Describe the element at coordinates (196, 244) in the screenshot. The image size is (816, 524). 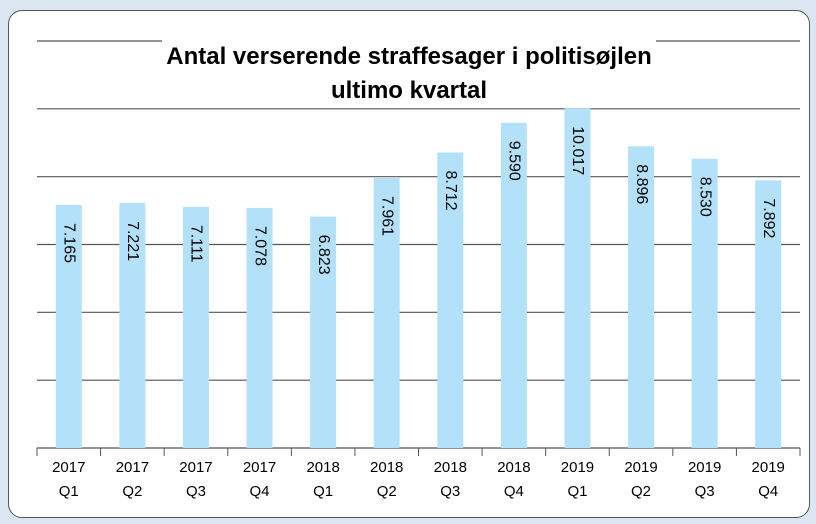
I see `data-label: 7.111` at that location.